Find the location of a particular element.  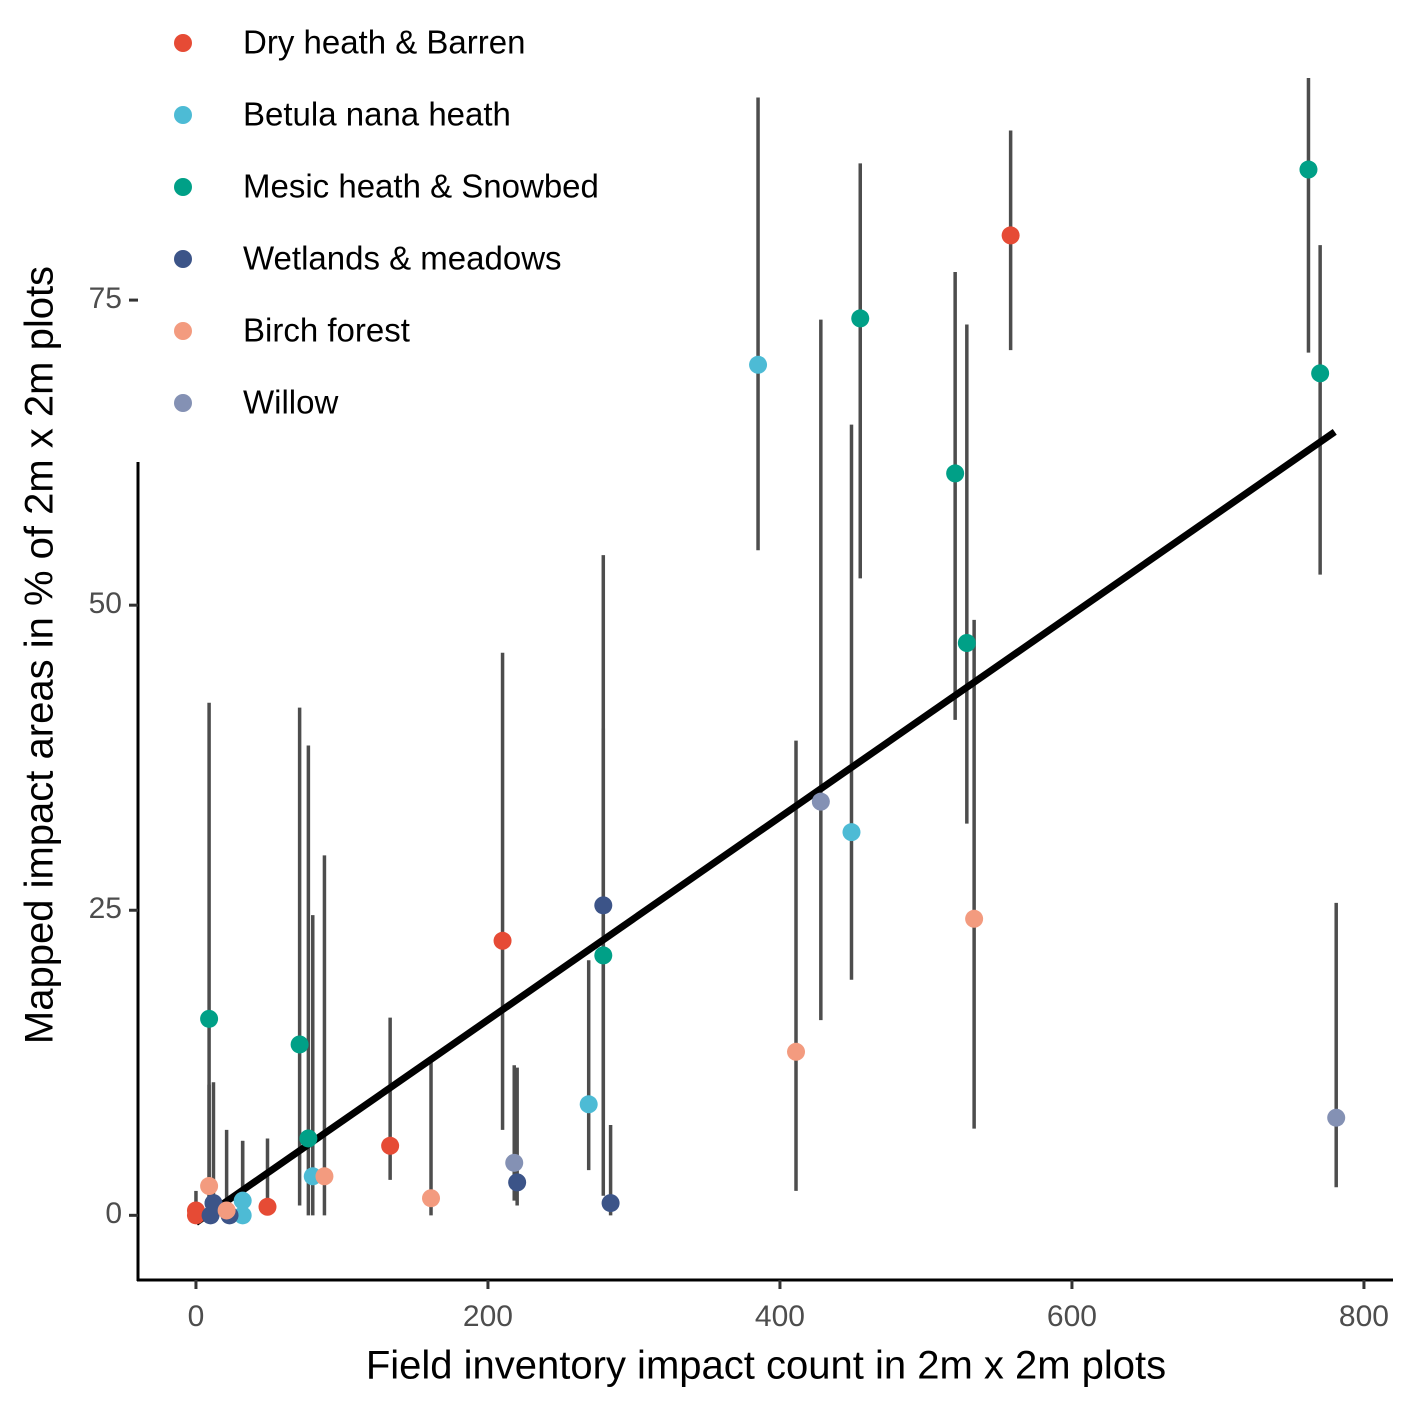

legend-label: Birch forest is located at coordinates (326, 330).